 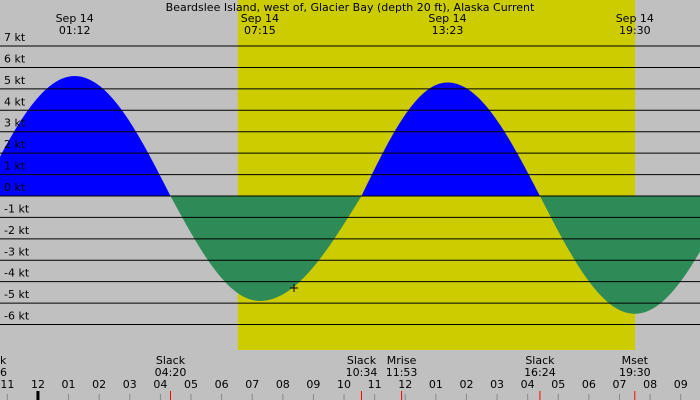 I want to click on x-tick-label: 10, so click(x=344, y=384).